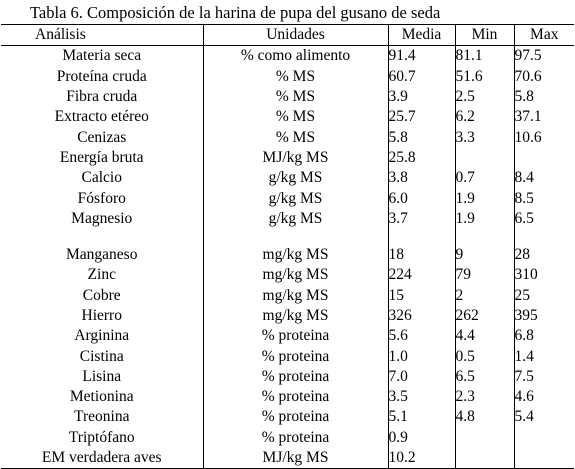 This screenshot has height=469, width=575. What do you see at coordinates (543, 377) in the screenshot?
I see `row-max: 7.5` at bounding box center [543, 377].